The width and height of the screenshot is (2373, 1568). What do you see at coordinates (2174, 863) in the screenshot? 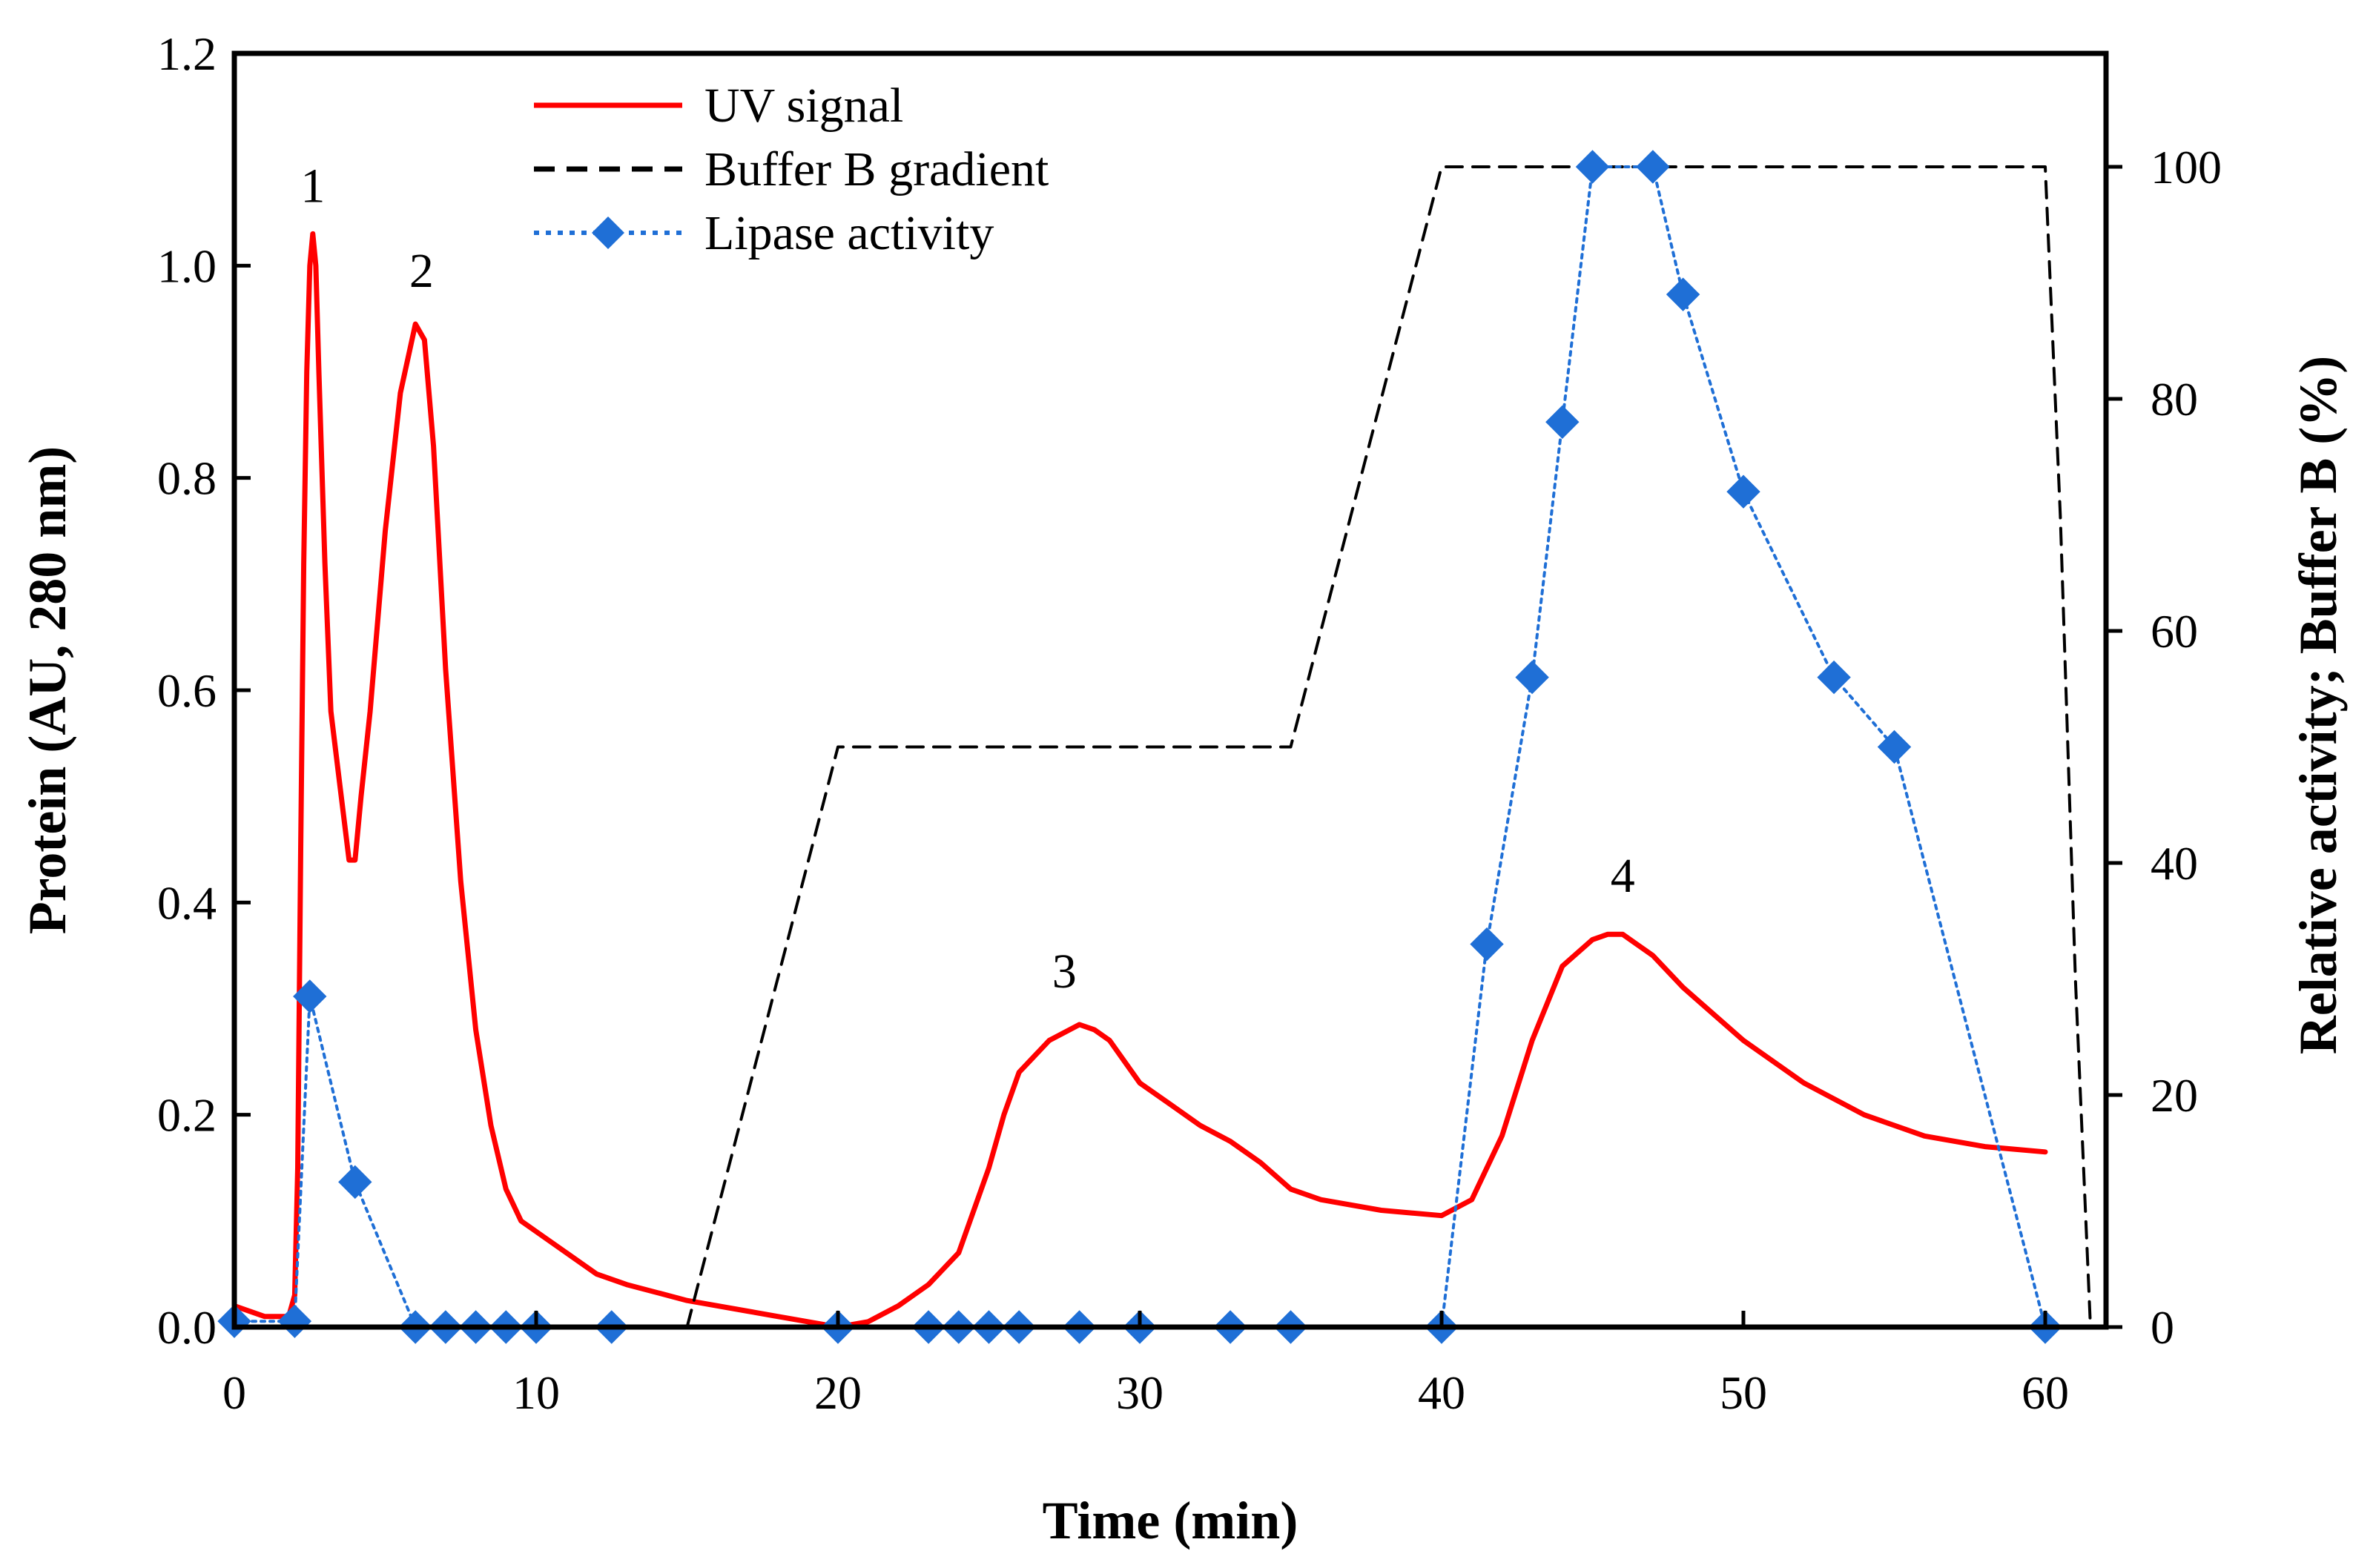
I see `y-right-tick-label: 40` at bounding box center [2174, 863].